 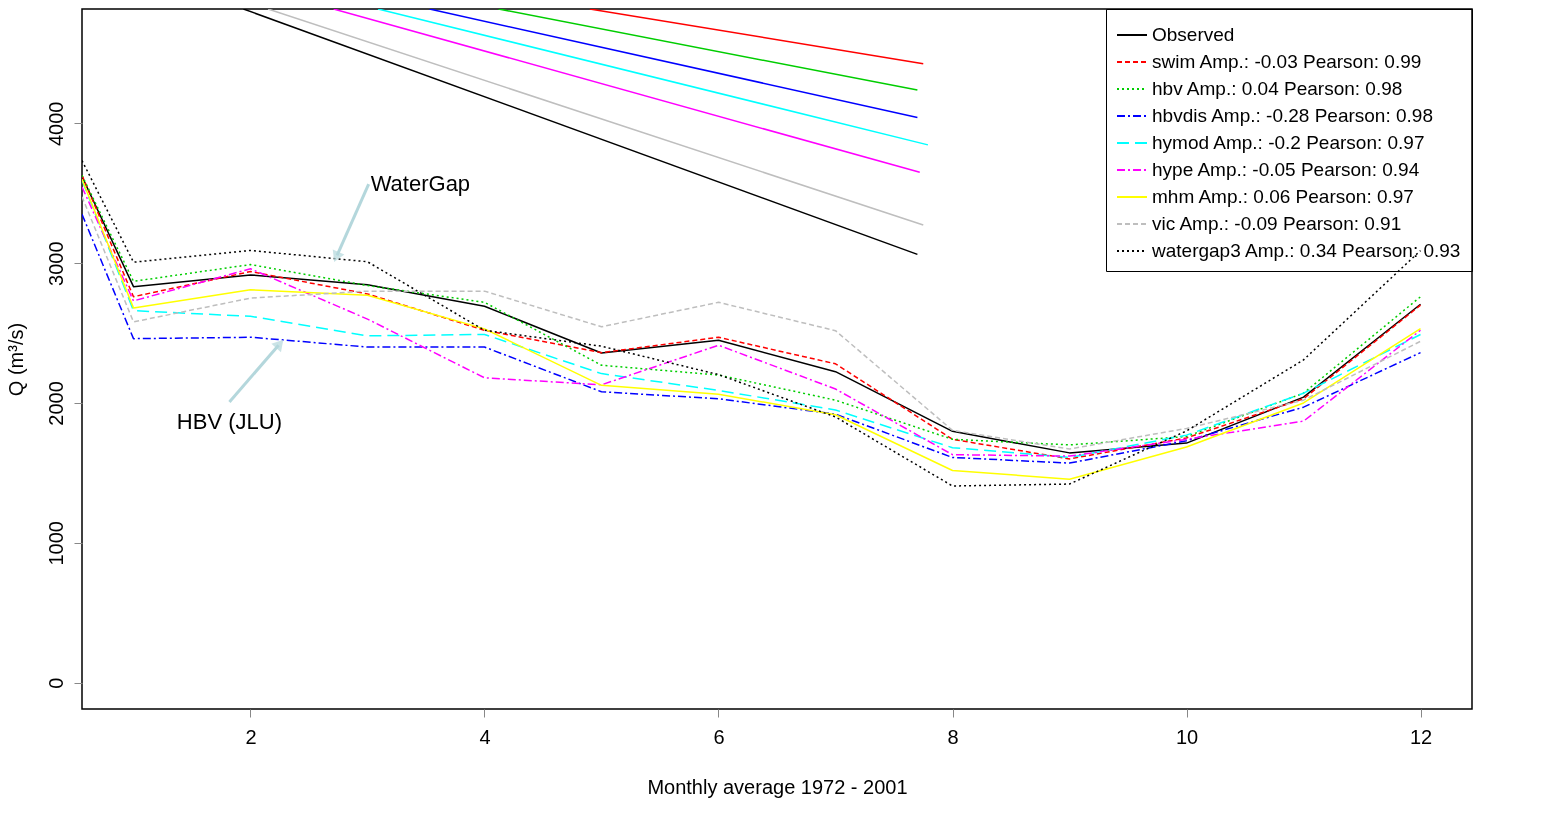 I want to click on x-tick-label: 4, so click(x=485, y=736).